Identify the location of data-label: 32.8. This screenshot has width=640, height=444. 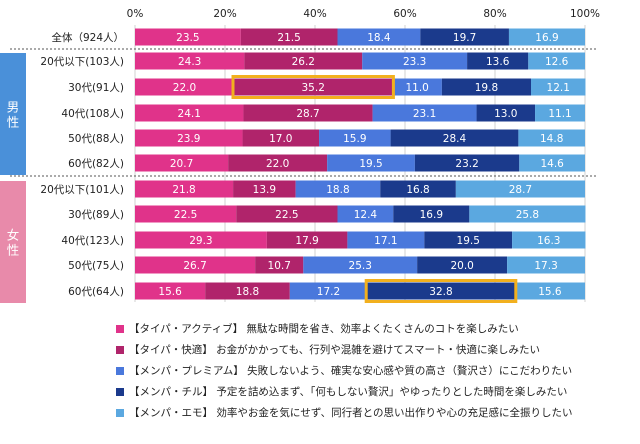
(440, 292).